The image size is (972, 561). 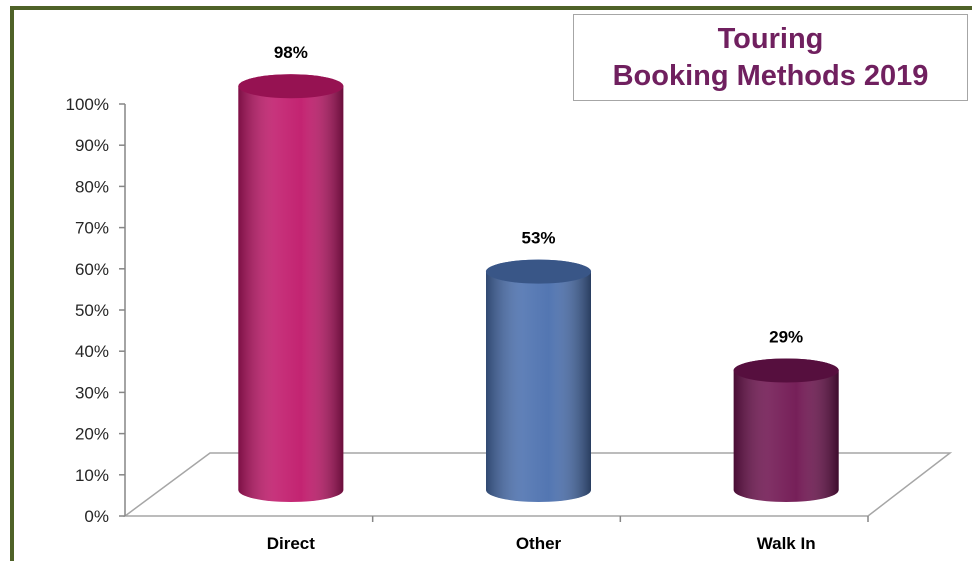 I want to click on data-label: 53%, so click(x=538, y=238).